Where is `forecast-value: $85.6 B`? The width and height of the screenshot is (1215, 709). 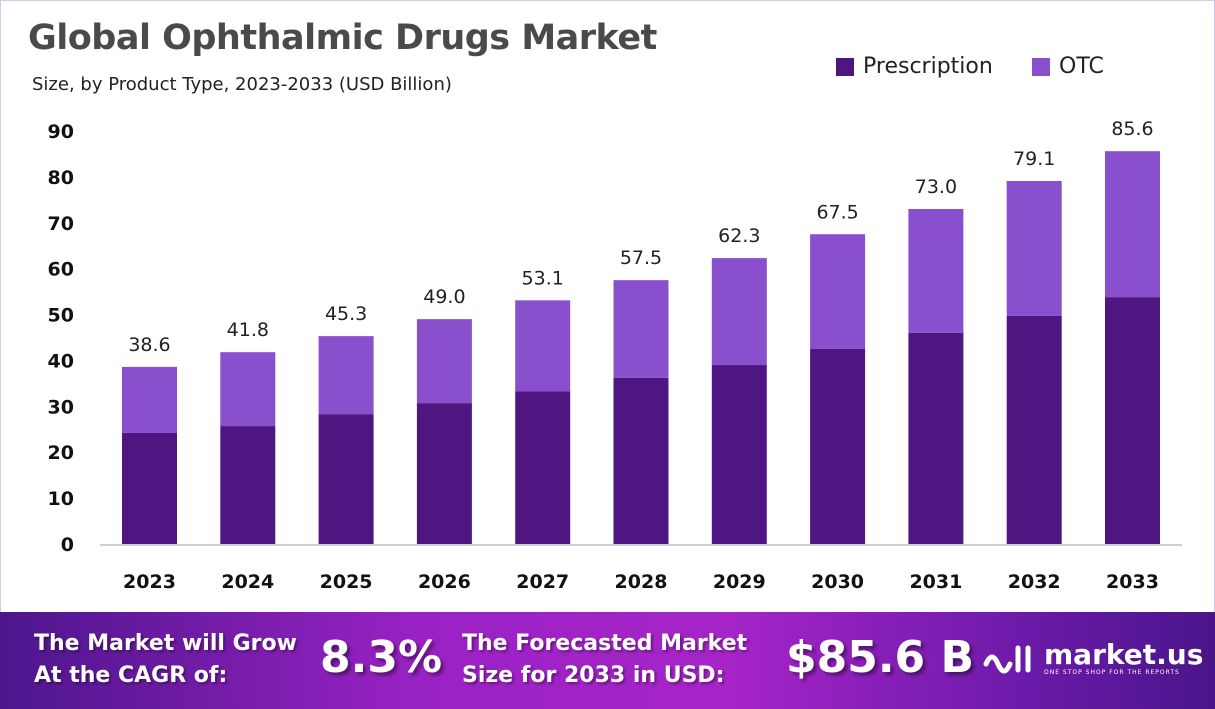
forecast-value: $85.6 B is located at coordinates (880, 657).